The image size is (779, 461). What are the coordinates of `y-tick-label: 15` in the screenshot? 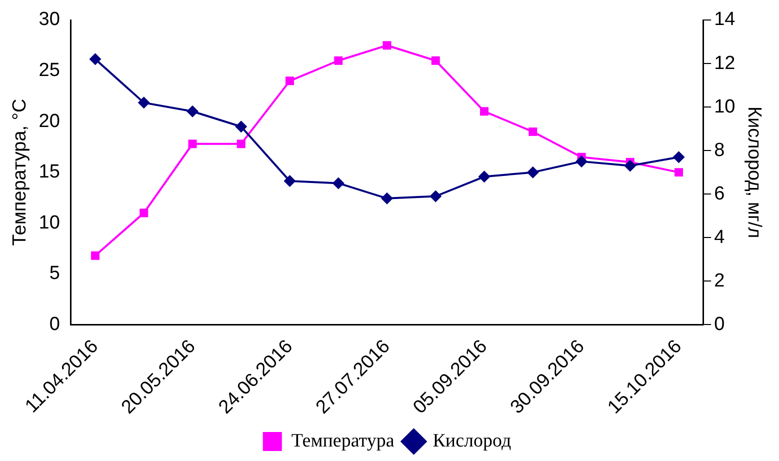 It's located at (49, 172).